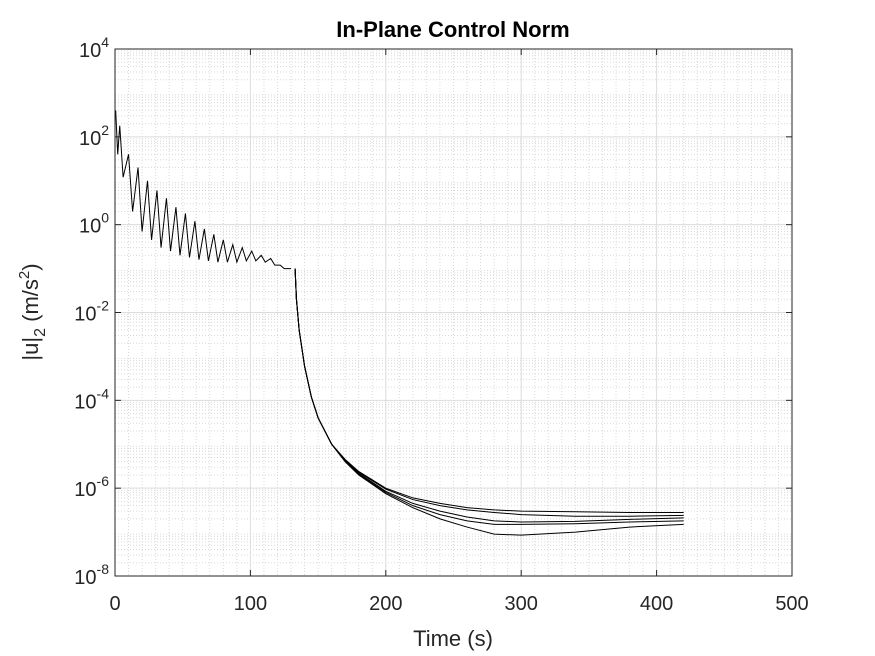  Describe the element at coordinates (94, 224) in the screenshot. I see `y-tick-label: 10⁰` at that location.